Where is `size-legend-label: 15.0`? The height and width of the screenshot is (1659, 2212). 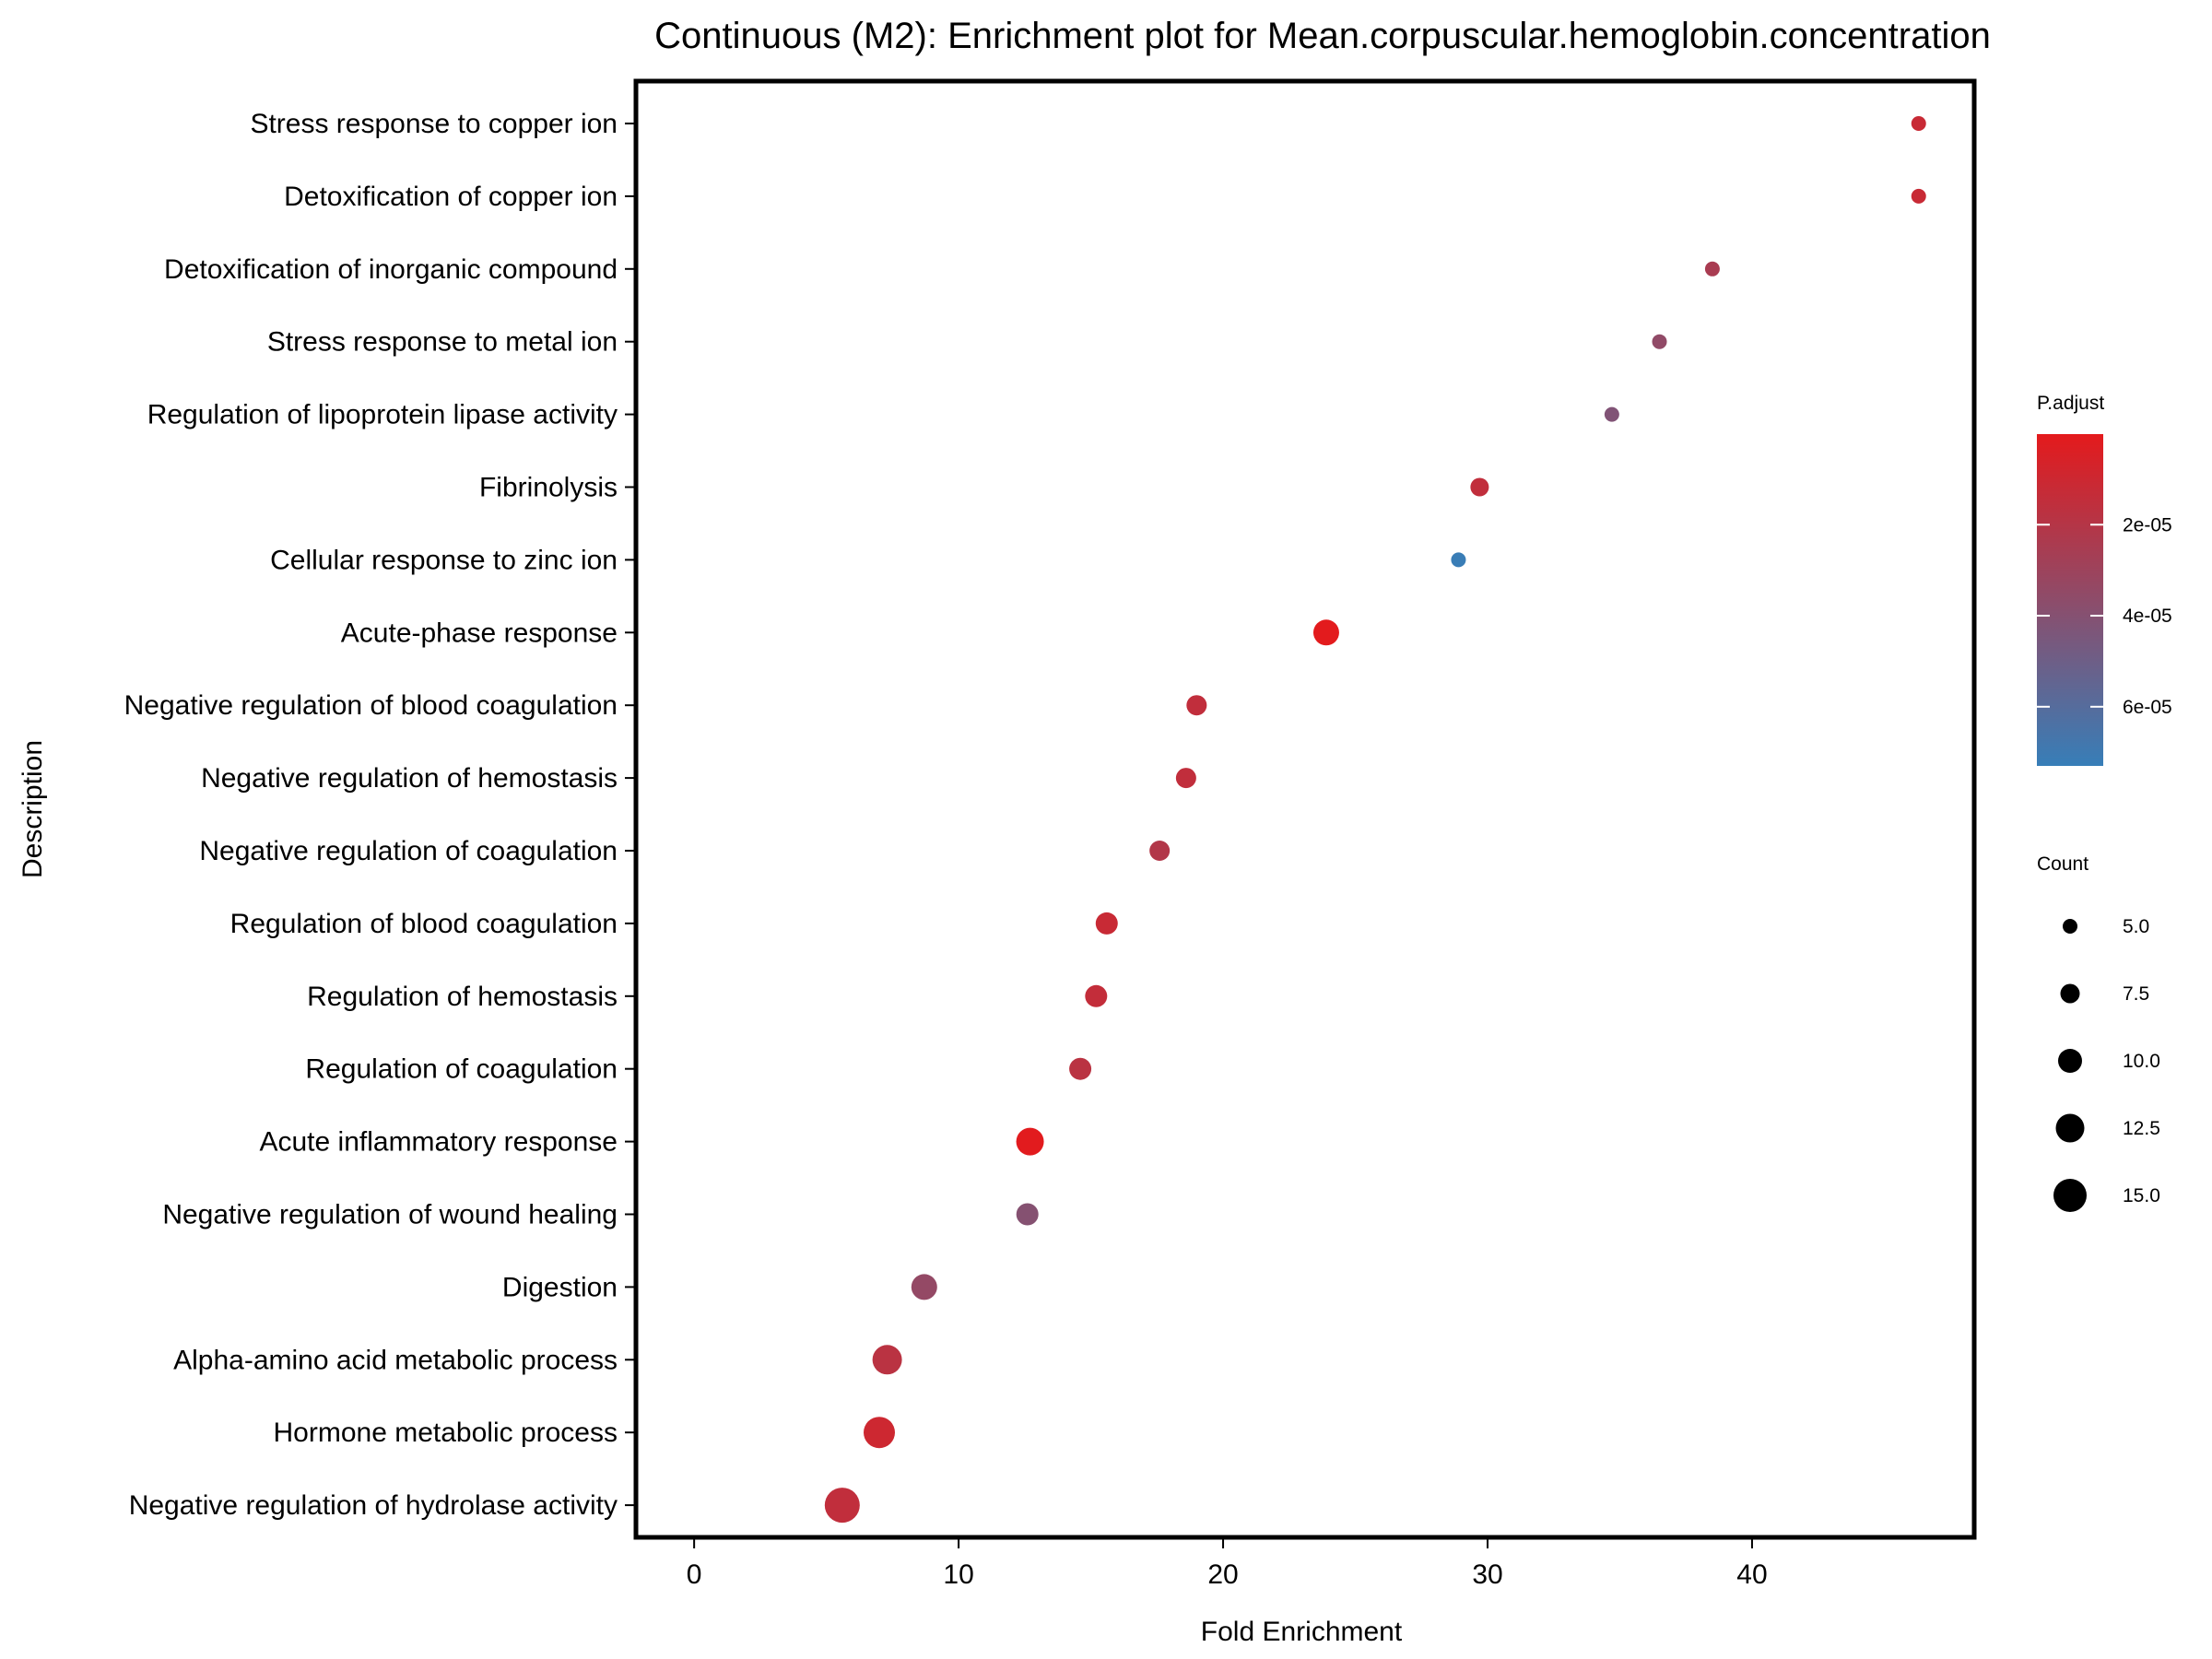 size-legend-label: 15.0 is located at coordinates (2141, 1195).